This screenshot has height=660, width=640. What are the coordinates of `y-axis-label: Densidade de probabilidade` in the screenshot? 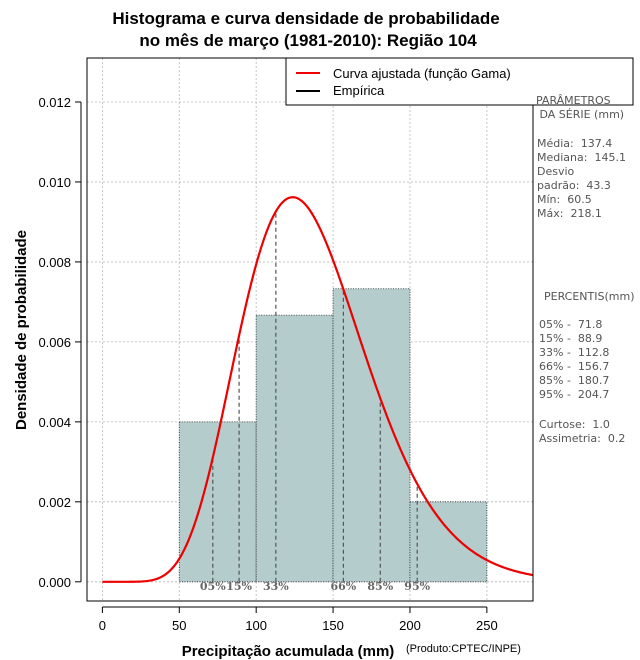 It's located at (21, 330).